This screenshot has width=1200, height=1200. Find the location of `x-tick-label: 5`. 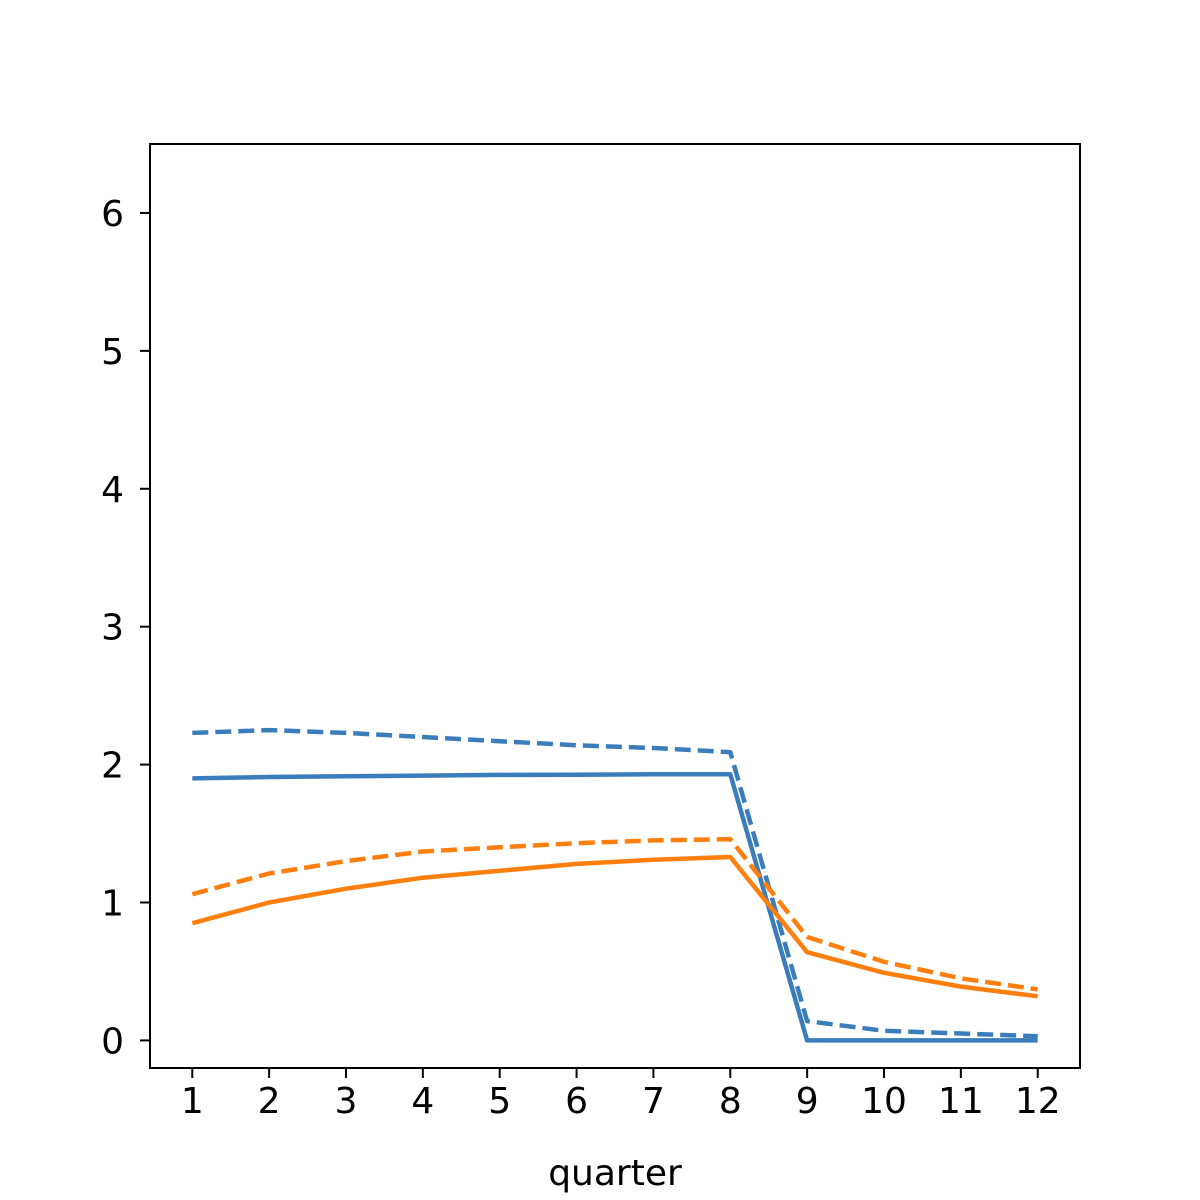

x-tick-label: 5 is located at coordinates (499, 1101).